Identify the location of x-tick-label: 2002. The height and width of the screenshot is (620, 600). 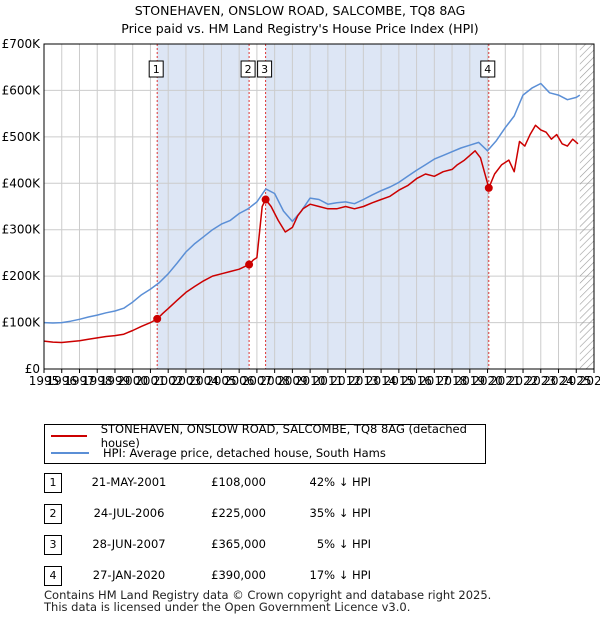
(168, 381).